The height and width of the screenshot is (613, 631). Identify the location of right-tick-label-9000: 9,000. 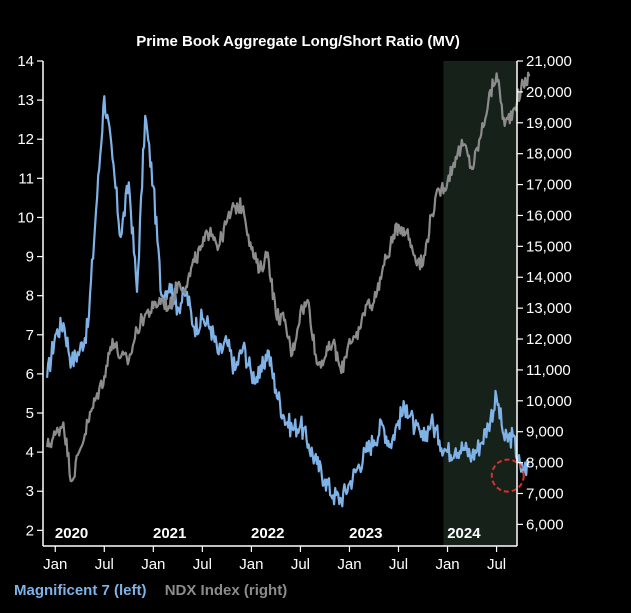
(545, 432).